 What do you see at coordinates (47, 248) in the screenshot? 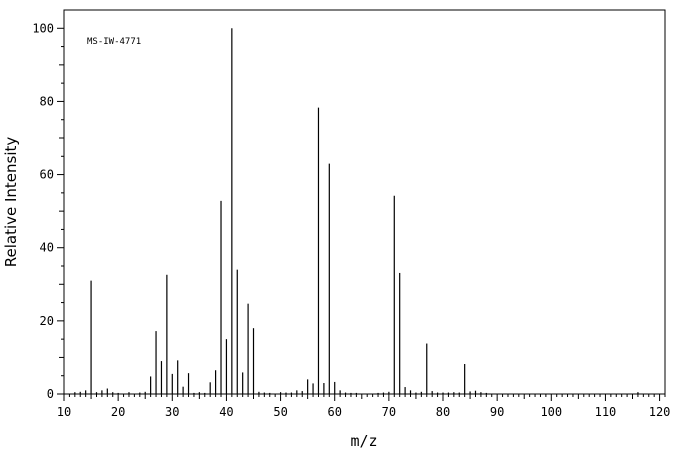
I see `y-tick-label: 40` at bounding box center [47, 248].